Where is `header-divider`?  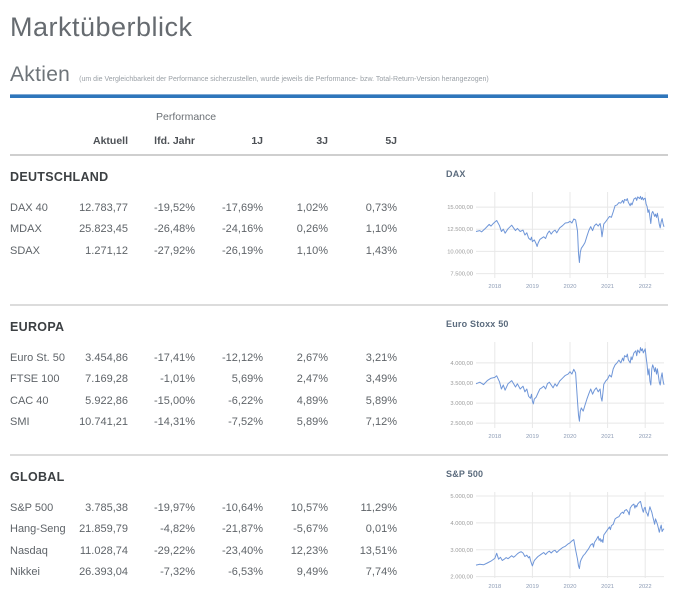
header-divider is located at coordinates (339, 155).